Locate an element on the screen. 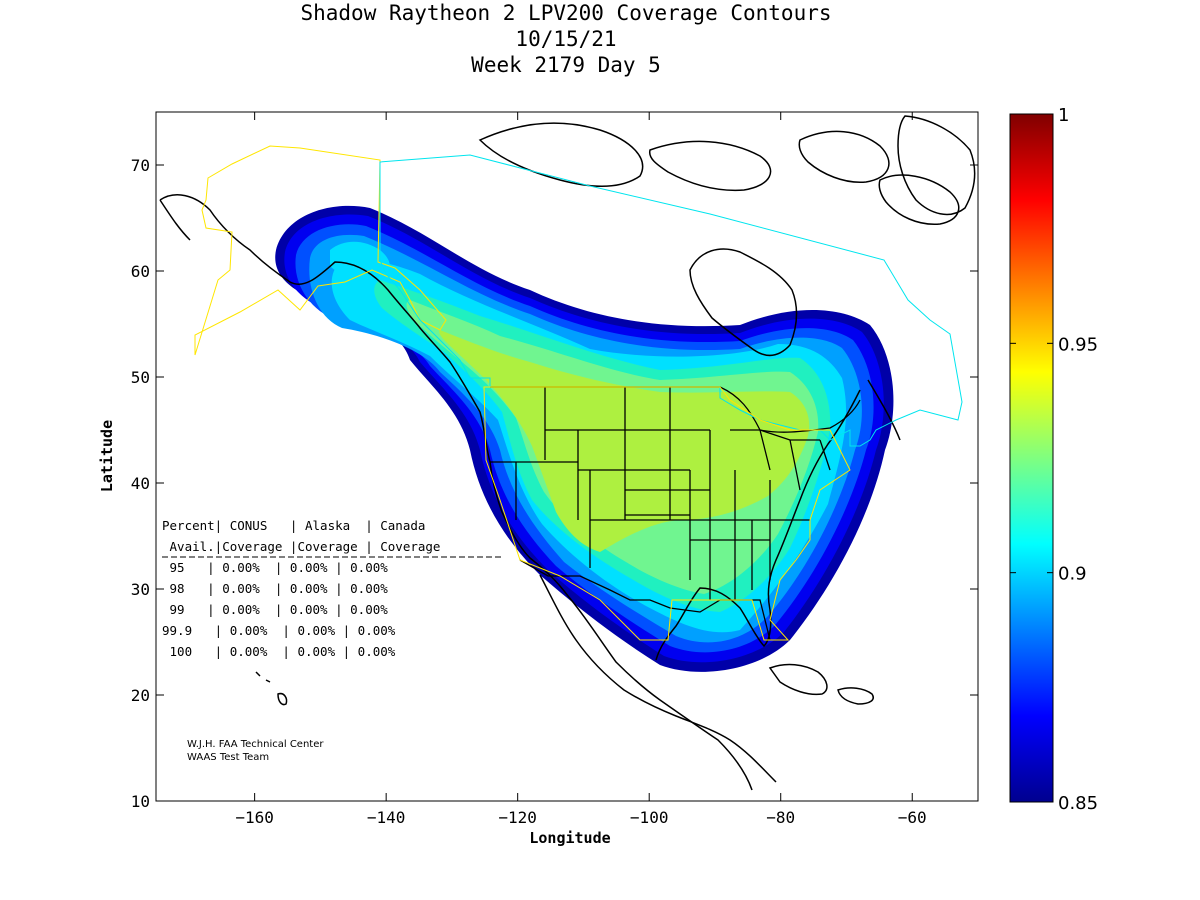  state-grid-east is located at coordinates (780, 460).